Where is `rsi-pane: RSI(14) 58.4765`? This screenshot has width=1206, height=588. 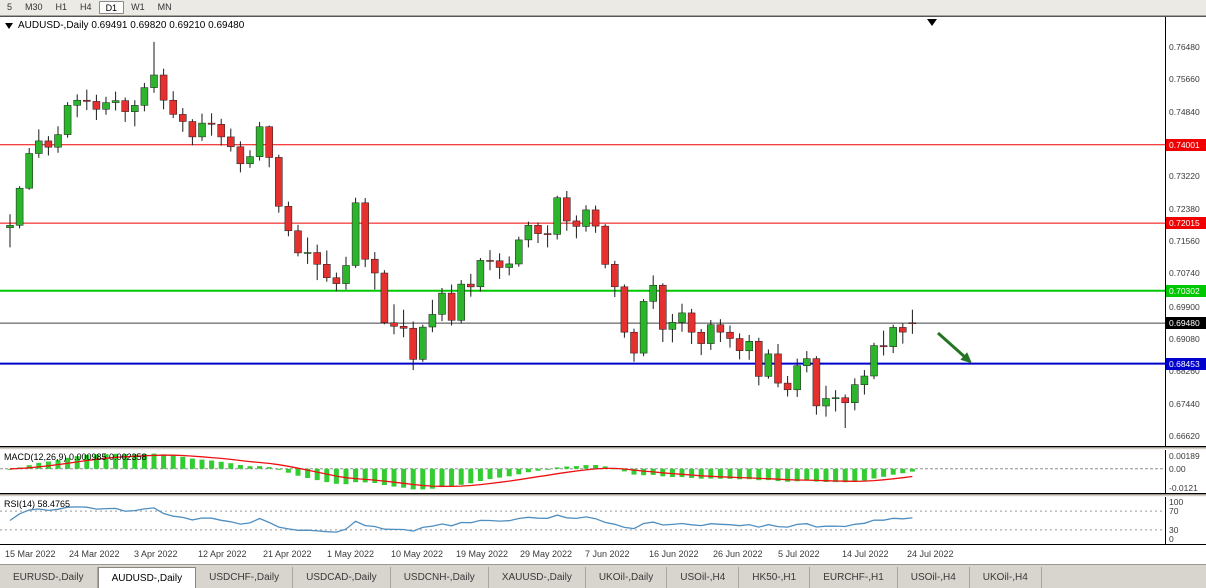 rsi-pane: RSI(14) 58.4765 is located at coordinates (583, 520).